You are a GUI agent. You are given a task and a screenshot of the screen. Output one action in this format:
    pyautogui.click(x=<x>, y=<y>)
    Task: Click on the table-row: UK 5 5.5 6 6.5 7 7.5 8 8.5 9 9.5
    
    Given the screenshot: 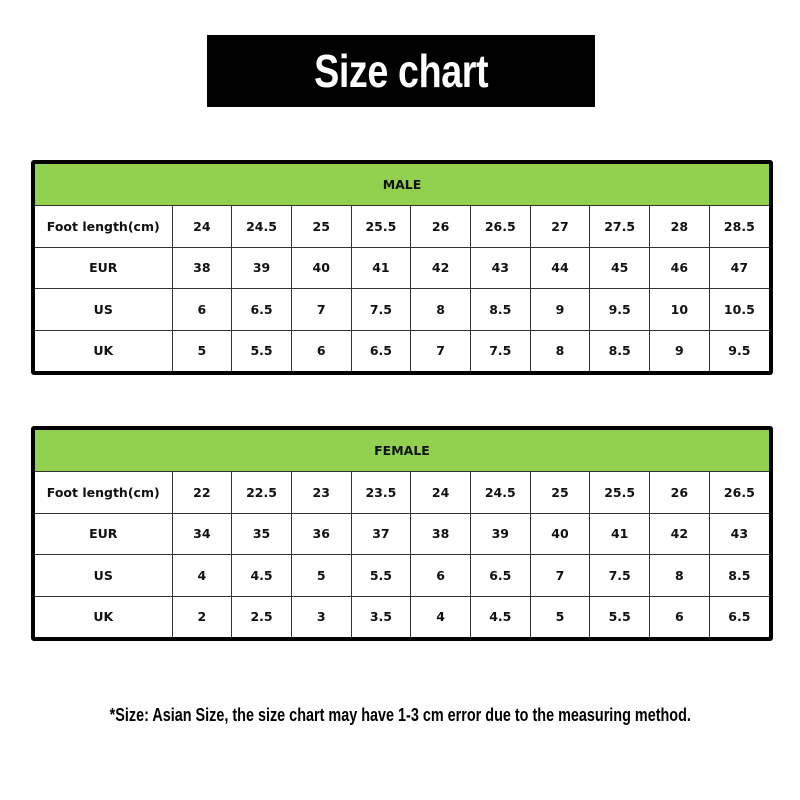 What is the action you would take?
    pyautogui.click(x=402, y=350)
    